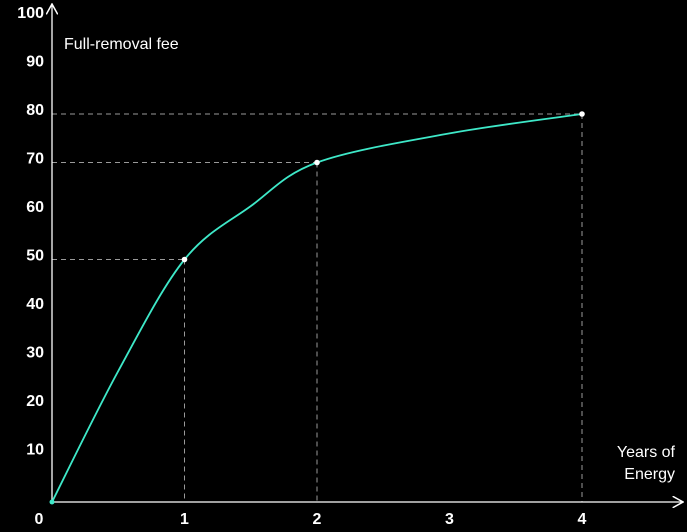  I want to click on x-tick-labels: 0 1 2 3 4, so click(311, 519).